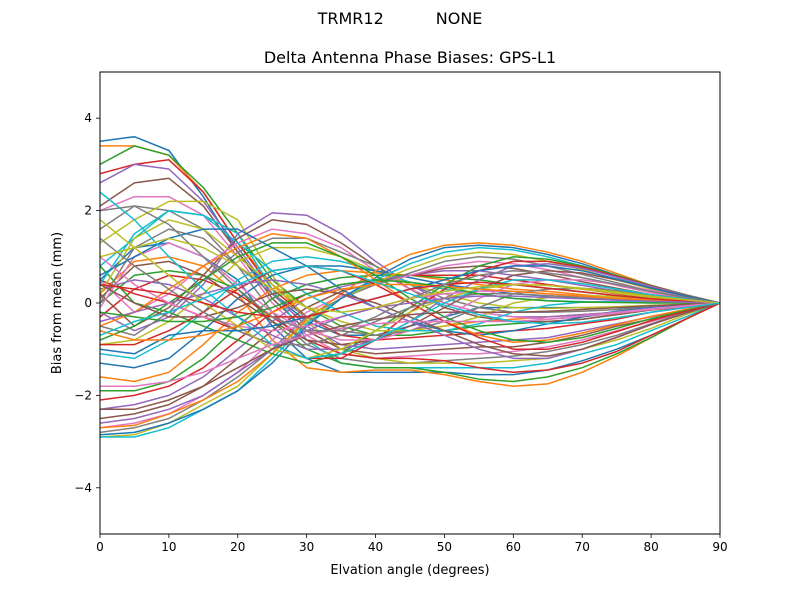 The width and height of the screenshot is (800, 604). Describe the element at coordinates (412, 544) in the screenshot. I see `x-axis-ticks: 0 10 20 30 40 50 60 70 80 90` at that location.